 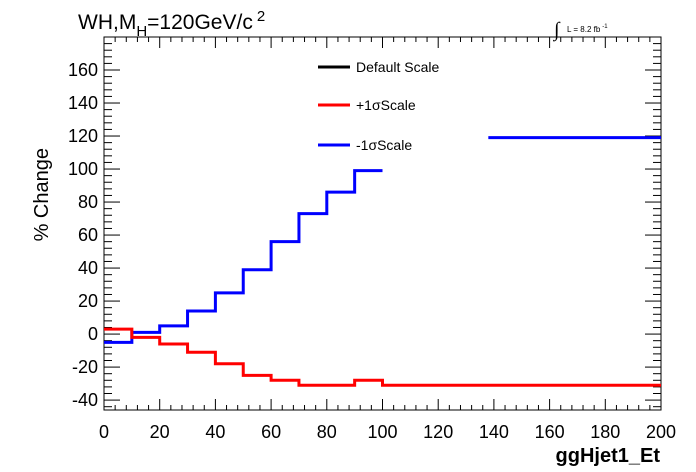 I want to click on y-axis-title: % Change, so click(x=42, y=194).